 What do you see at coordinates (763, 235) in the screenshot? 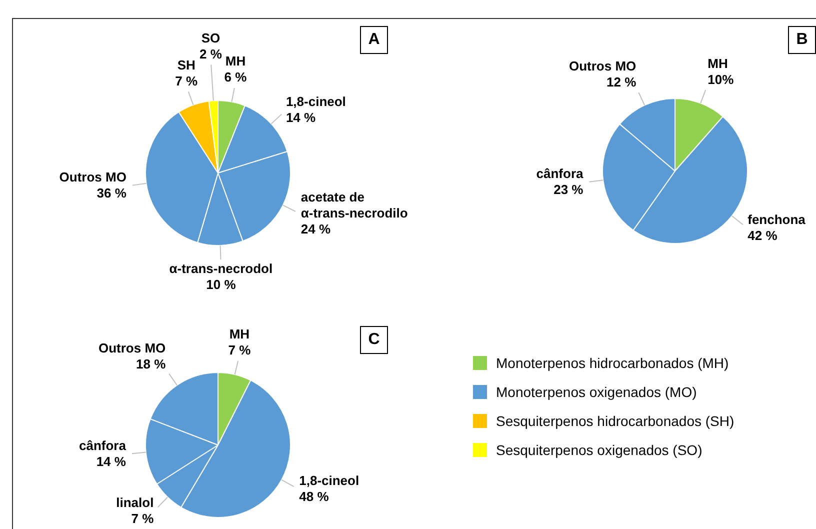
I see `data-label: 42 %` at bounding box center [763, 235].